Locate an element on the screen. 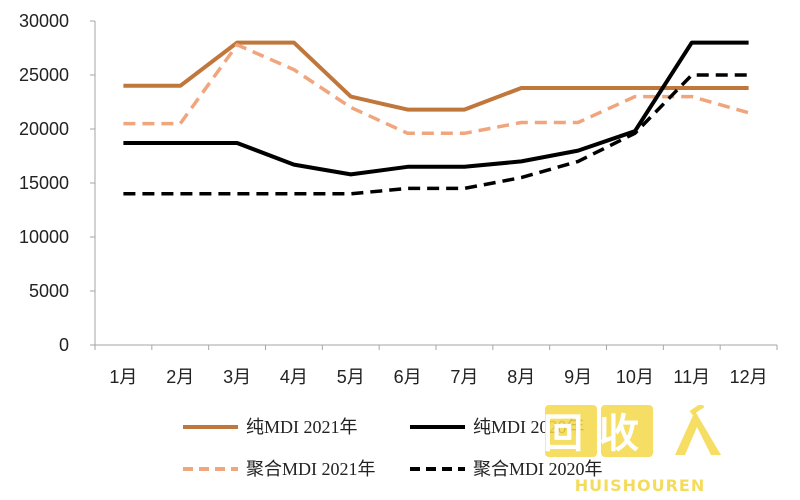 Image resolution: width=800 pixels, height=500 pixels. legend-label-3: 聚合MDI 2021年 is located at coordinates (311, 469).